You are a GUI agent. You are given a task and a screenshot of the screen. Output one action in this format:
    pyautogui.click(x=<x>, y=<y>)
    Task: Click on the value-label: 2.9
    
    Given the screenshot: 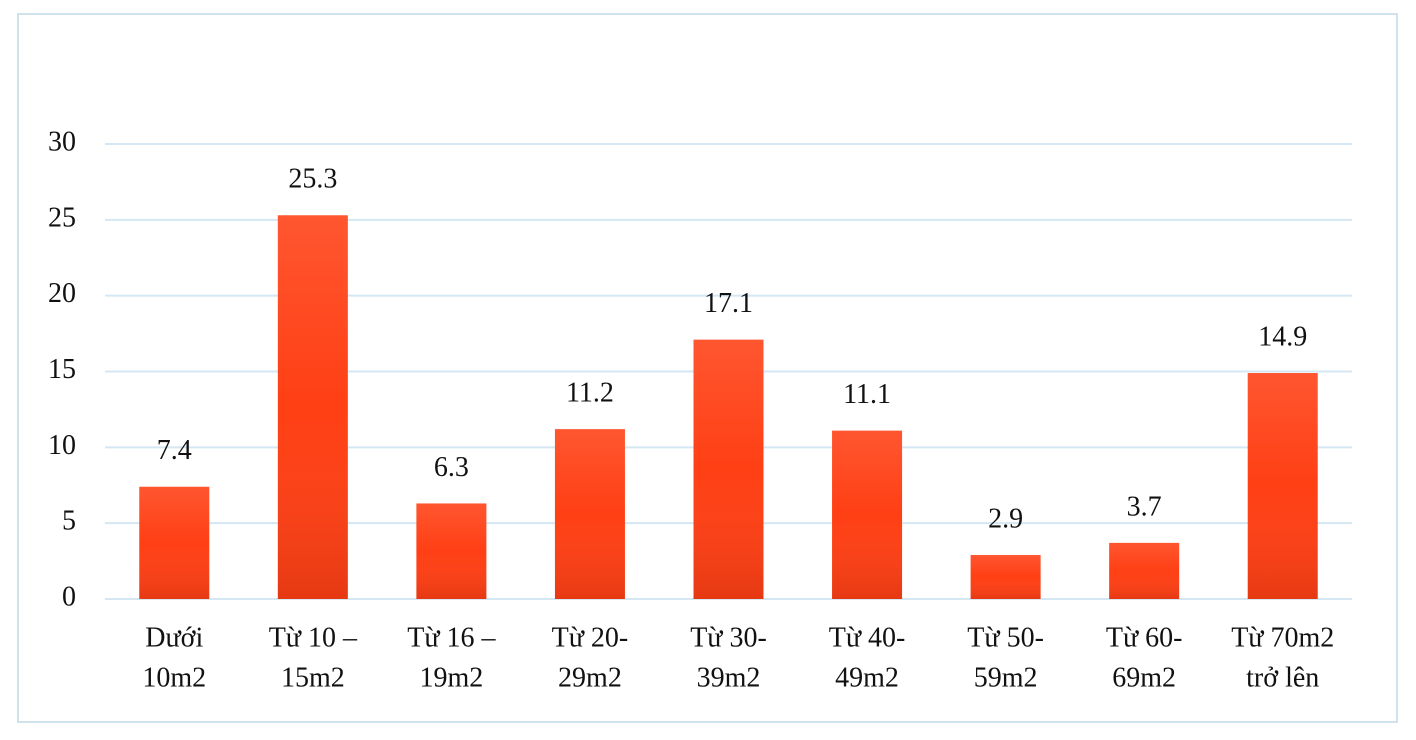 What is the action you would take?
    pyautogui.click(x=1005, y=518)
    